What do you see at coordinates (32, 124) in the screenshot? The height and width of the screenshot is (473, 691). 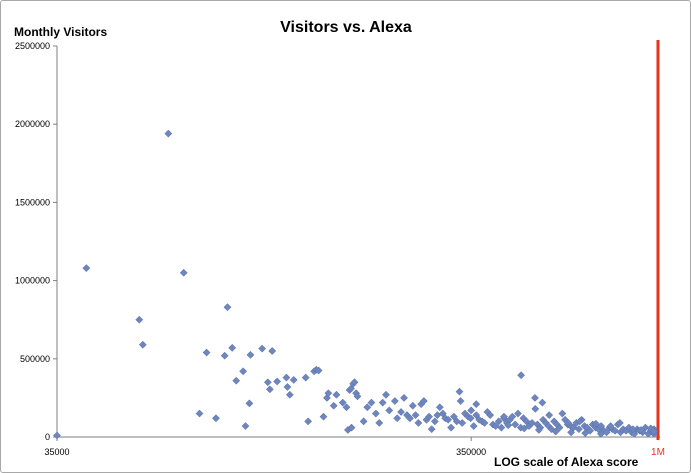 I see `y-tick-label: 2000000` at bounding box center [32, 124].